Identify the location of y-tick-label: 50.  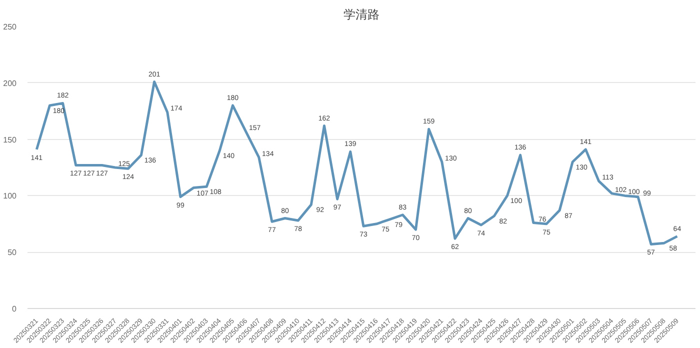
(13, 253).